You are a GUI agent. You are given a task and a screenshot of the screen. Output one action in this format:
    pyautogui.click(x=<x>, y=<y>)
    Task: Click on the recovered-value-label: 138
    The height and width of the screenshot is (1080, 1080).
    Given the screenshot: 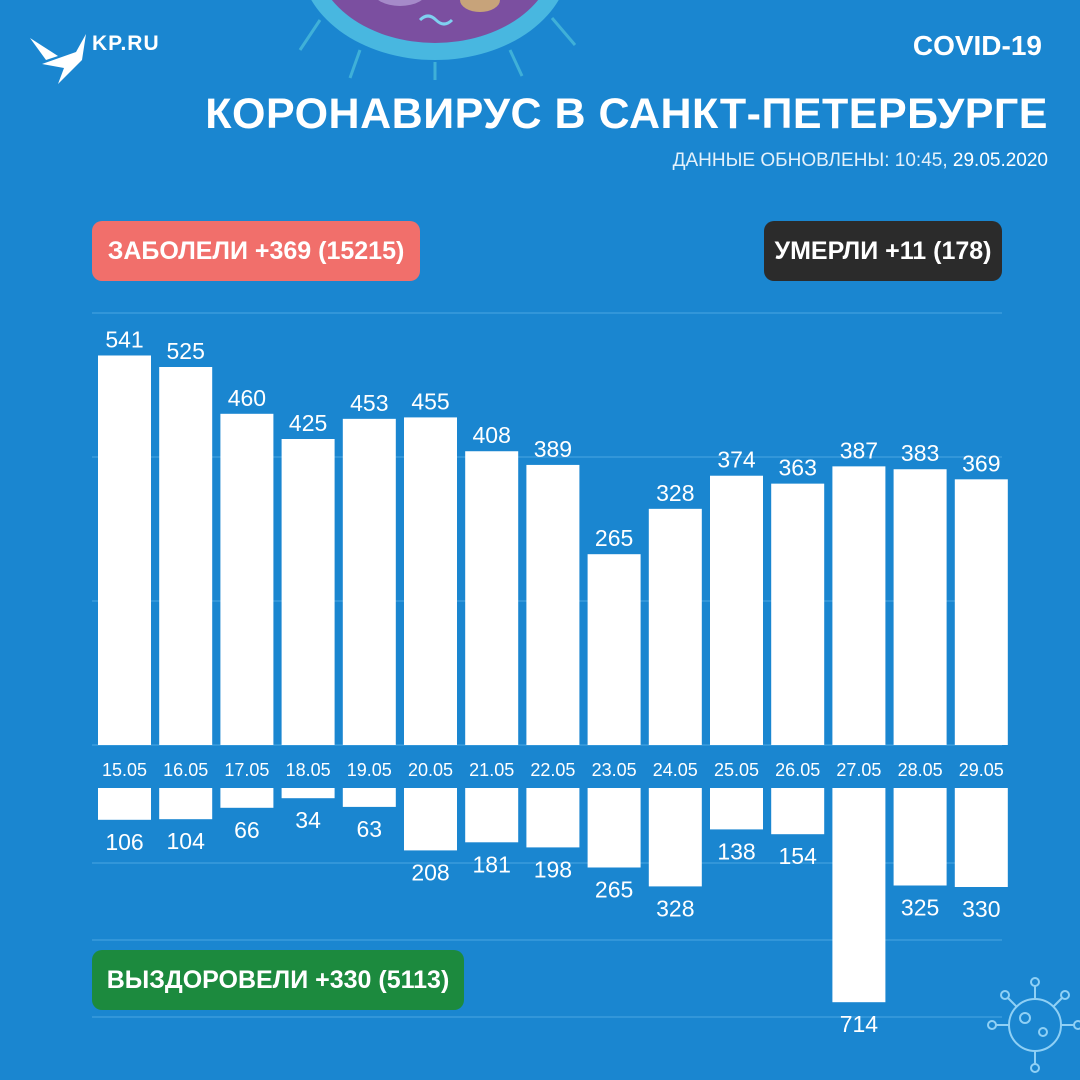 What is the action you would take?
    pyautogui.click(x=736, y=851)
    